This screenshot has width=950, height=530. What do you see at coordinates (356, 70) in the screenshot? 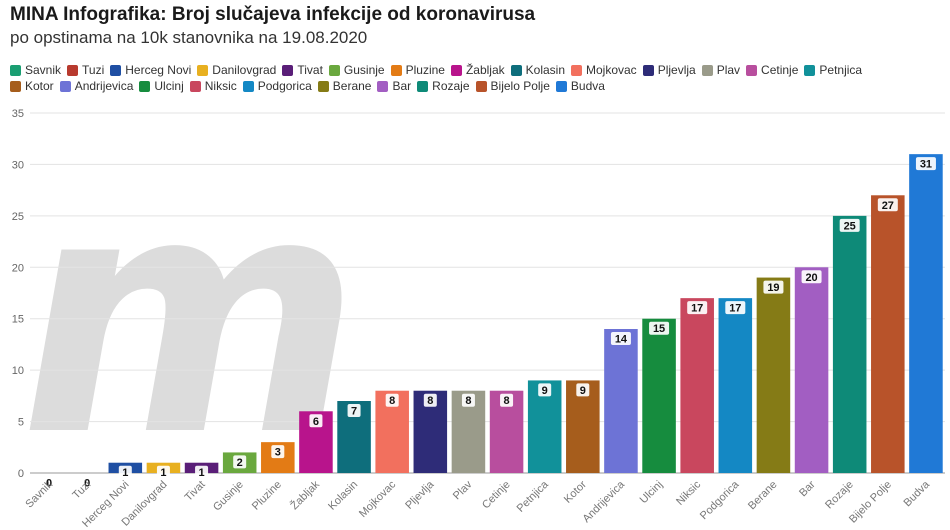
I see `legend-item: Gusinje` at bounding box center [356, 70].